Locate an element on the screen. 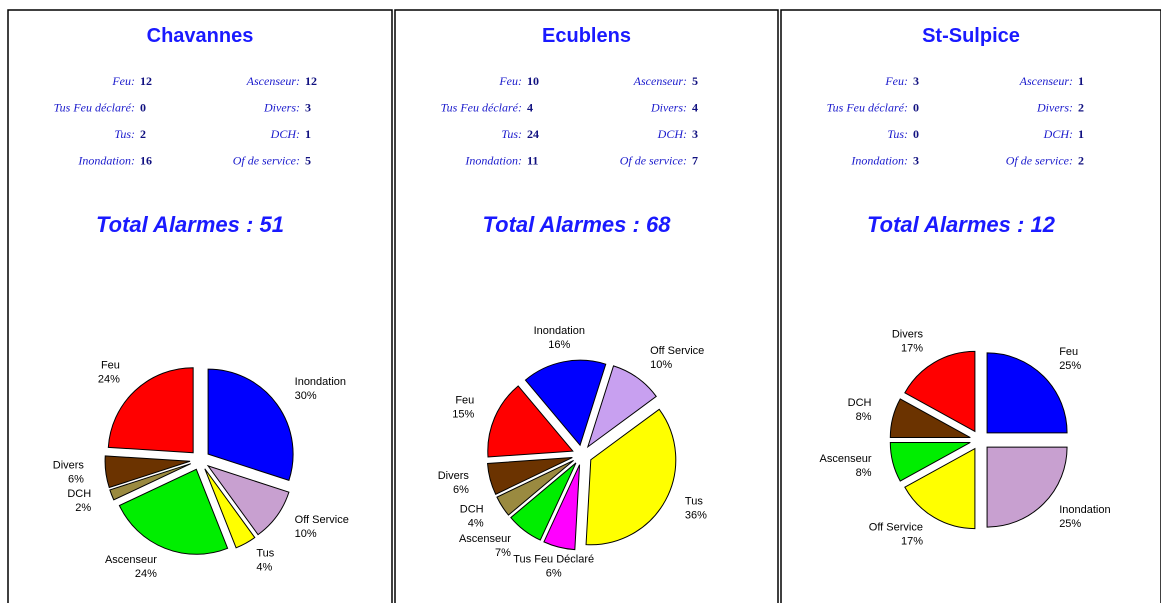 The height and width of the screenshot is (603, 1161). total: Total Alarmes : 51 is located at coordinates (190, 224).